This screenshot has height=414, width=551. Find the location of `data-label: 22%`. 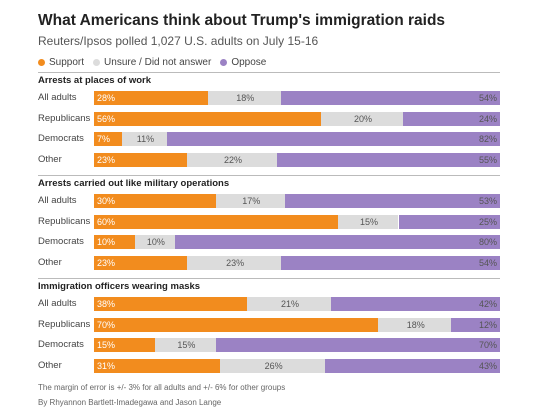

data-label: 22% is located at coordinates (233, 160).